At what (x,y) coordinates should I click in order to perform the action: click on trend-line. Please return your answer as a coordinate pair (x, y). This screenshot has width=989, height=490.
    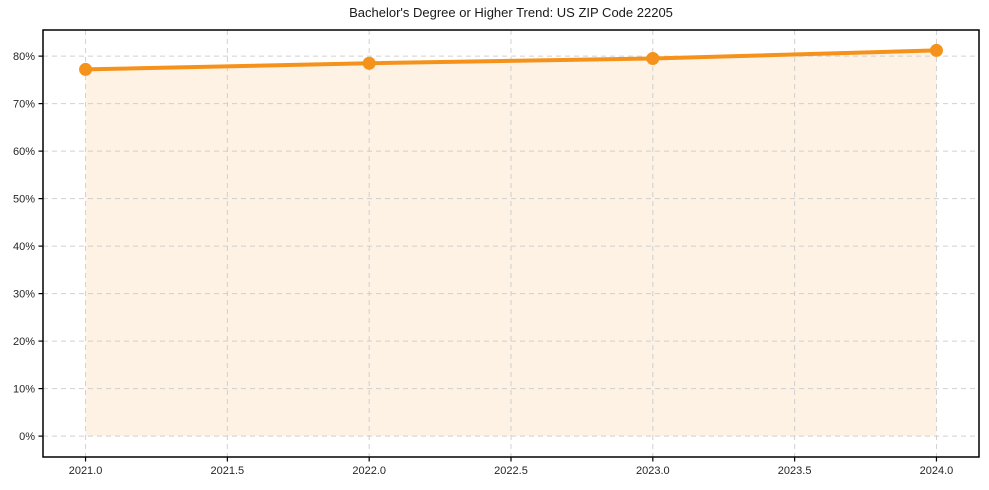
    Looking at the image, I should click on (511, 60).